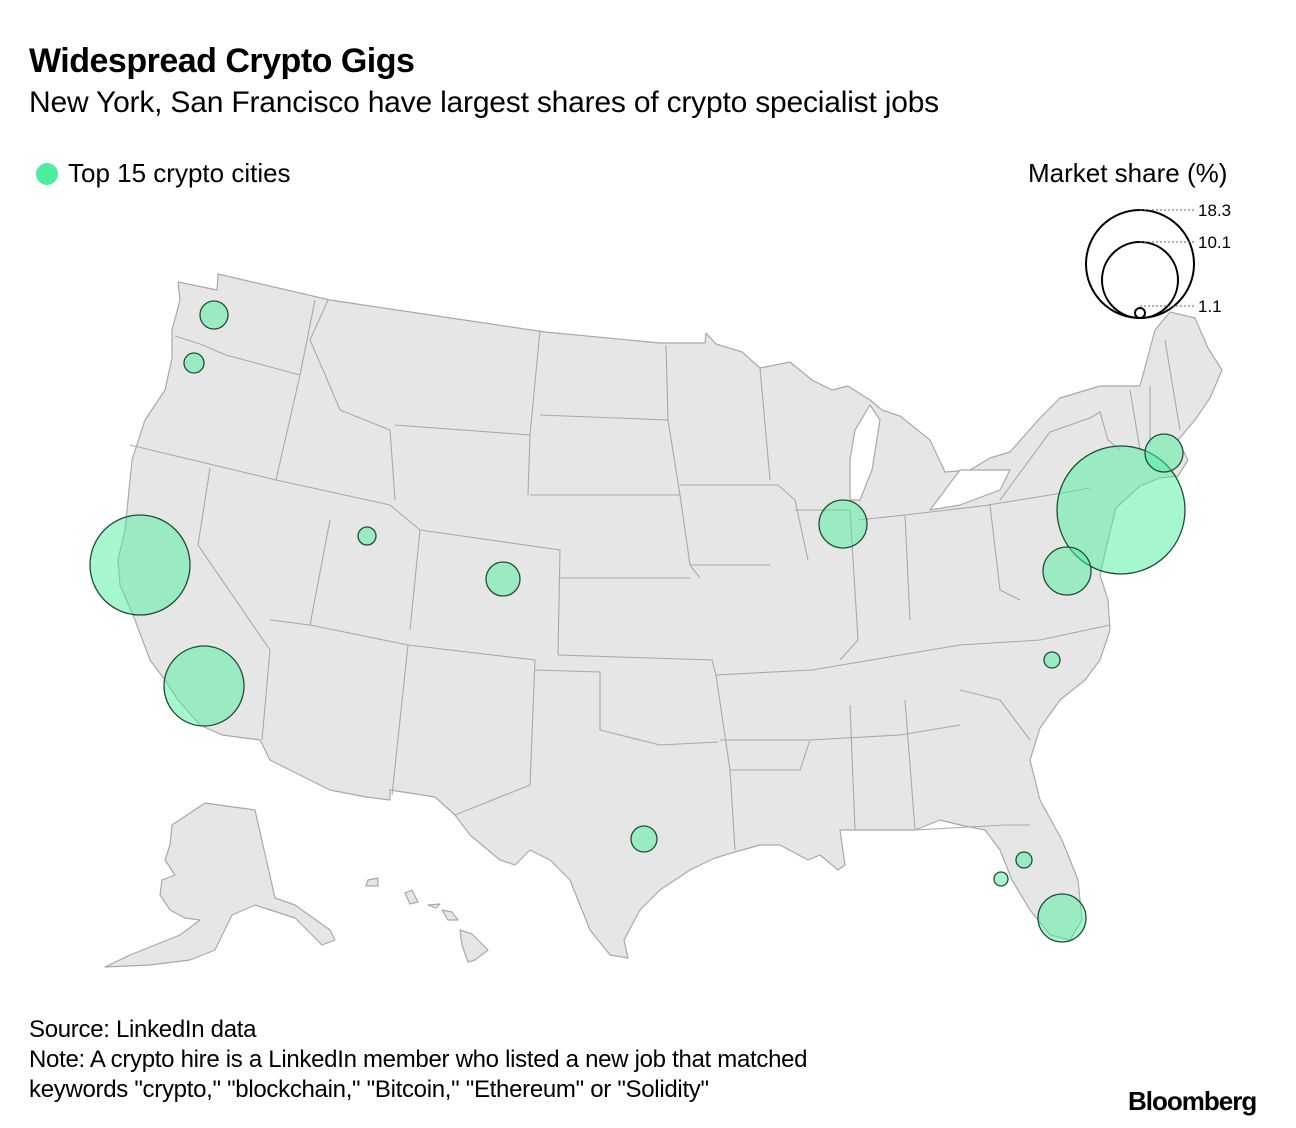 The width and height of the screenshot is (1296, 1128). I want to click on legend-dot-icon, so click(47, 173).